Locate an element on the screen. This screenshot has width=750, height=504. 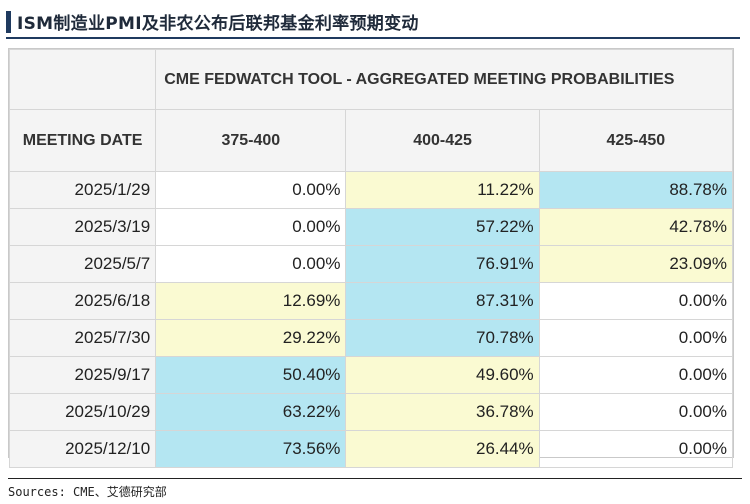
title-accent-bar is located at coordinates (8, 21).